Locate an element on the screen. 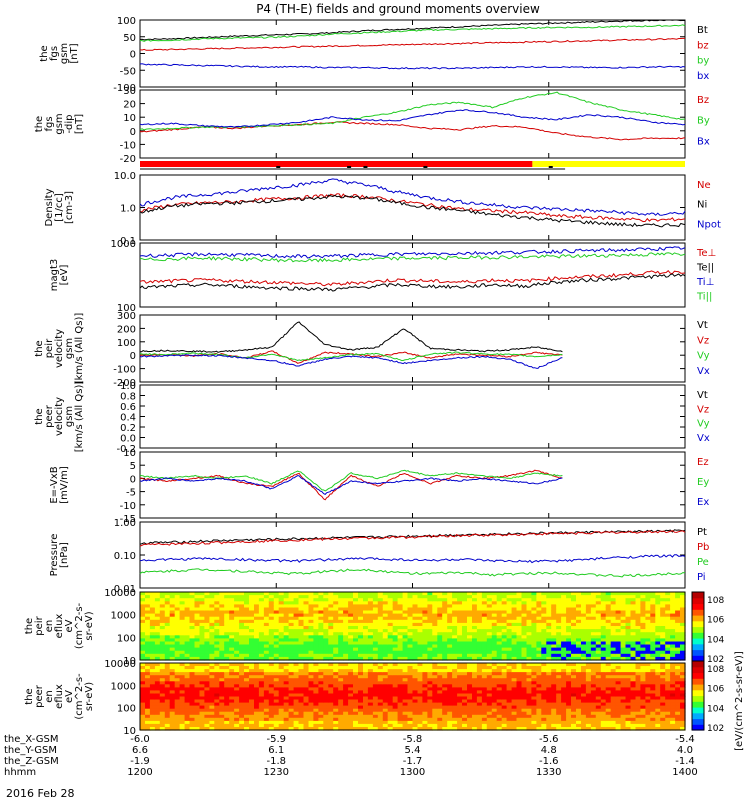 This screenshot has height=800, width=750. y-axis-label: [mV/m] is located at coordinates (64, 485).